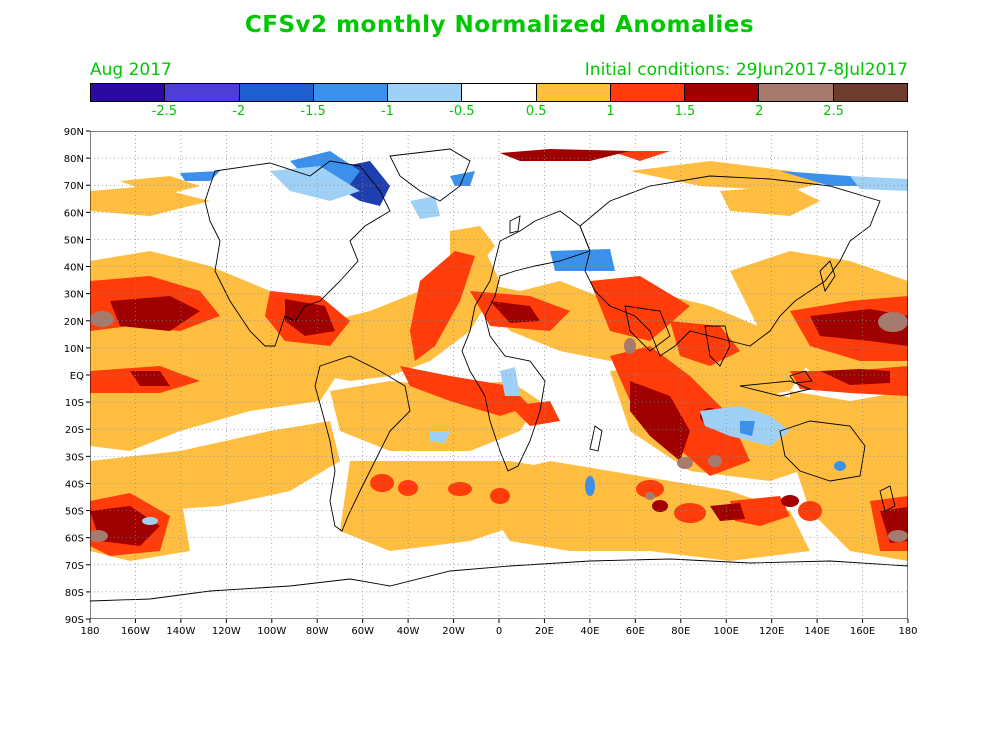 The height and width of the screenshot is (750, 999). Describe the element at coordinates (862, 631) in the screenshot. I see `lon-tick-label: 160E` at that location.